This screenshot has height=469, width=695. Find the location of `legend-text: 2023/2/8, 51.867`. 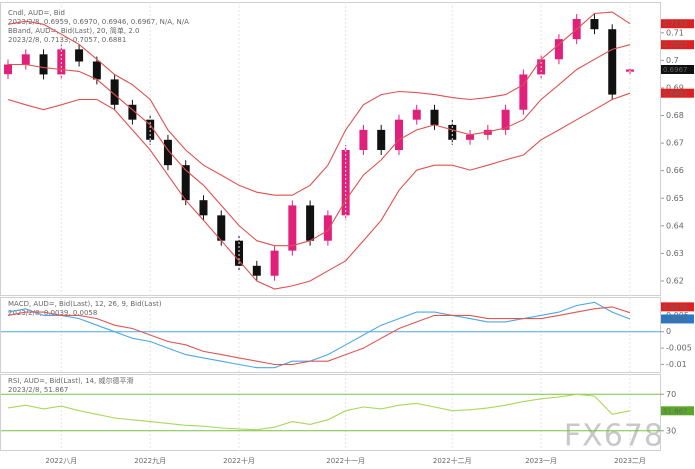

legend-text: 2023/2/8, 51.867 is located at coordinates (38, 390).